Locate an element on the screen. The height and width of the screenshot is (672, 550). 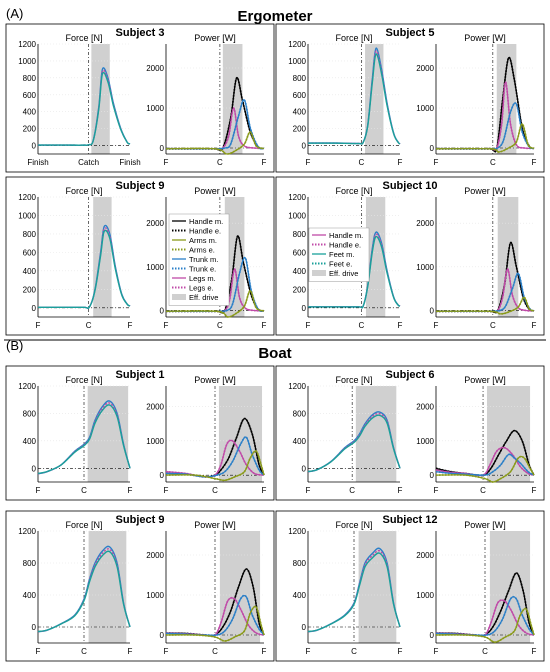
section-a-label: (A) is located at coordinates (14, 13).